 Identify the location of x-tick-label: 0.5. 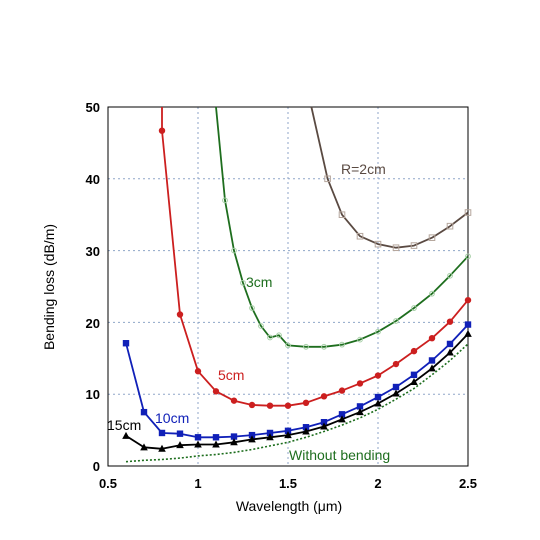
(108, 483).